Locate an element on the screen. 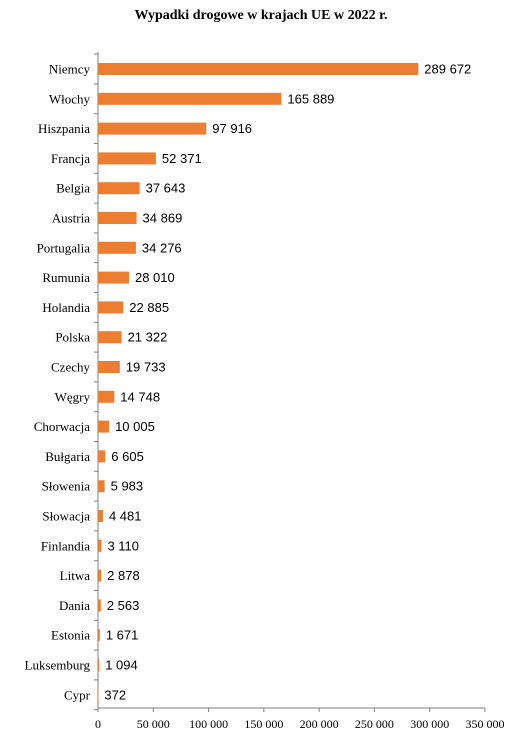 The width and height of the screenshot is (522, 750). category-label: Węgry is located at coordinates (73, 396).